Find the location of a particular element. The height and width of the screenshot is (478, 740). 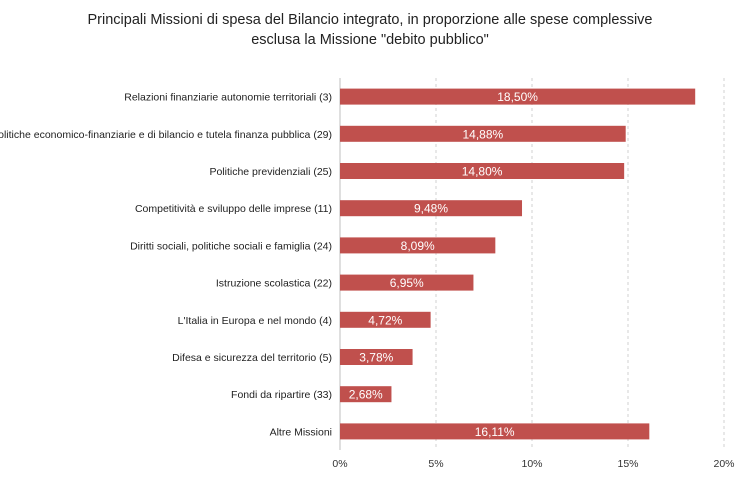

data-label: 14,80% is located at coordinates (482, 172).